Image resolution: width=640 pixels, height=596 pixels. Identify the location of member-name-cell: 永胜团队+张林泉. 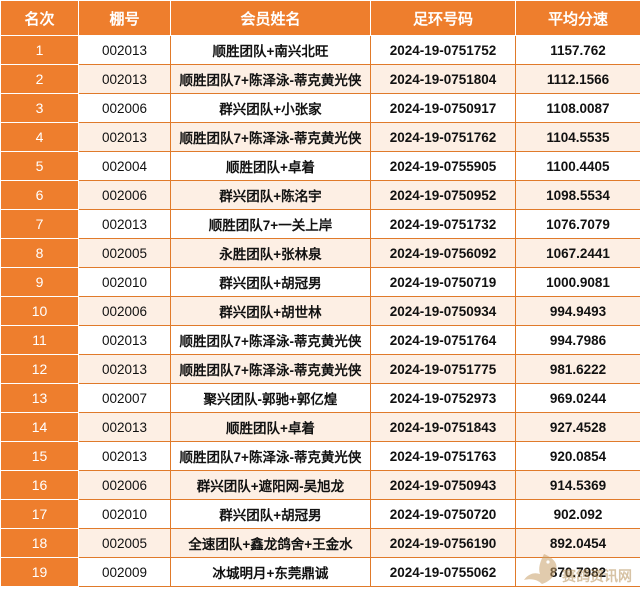
(270, 253).